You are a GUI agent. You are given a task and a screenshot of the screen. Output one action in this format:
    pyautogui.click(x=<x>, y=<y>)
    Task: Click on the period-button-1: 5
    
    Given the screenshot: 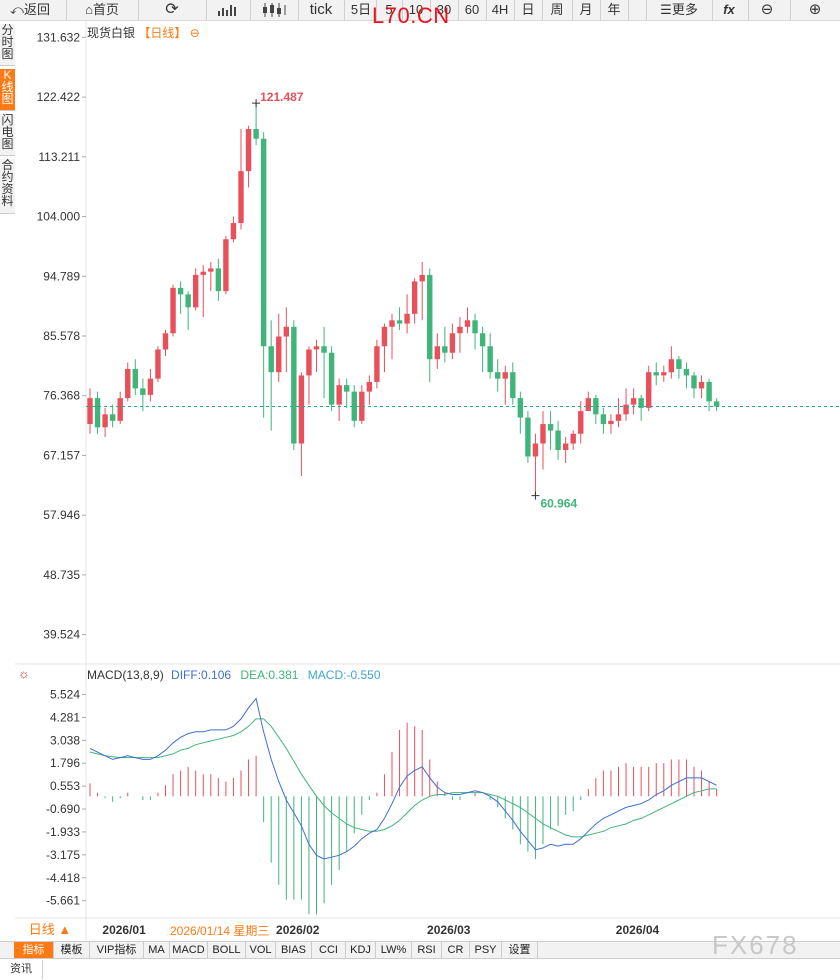 What is the action you would take?
    pyautogui.click(x=389, y=9)
    